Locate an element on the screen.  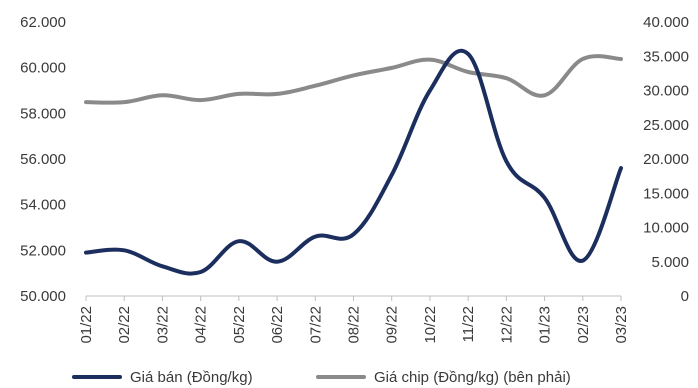
left-tick-label: 62.000 is located at coordinates (43, 22).